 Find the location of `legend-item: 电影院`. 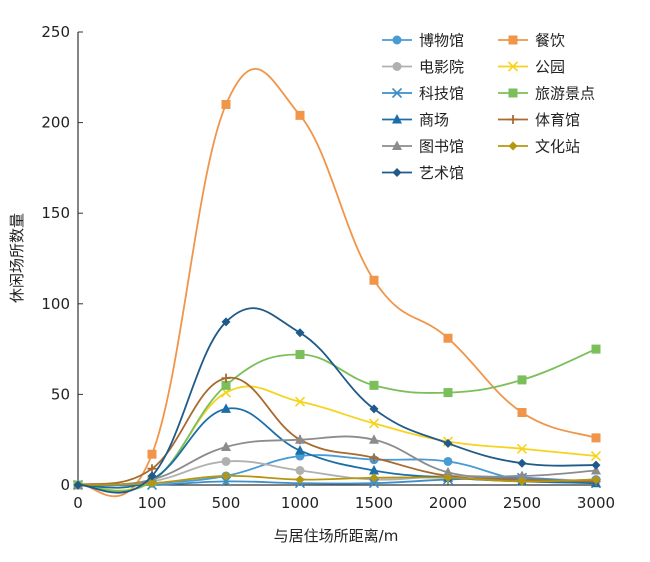

legend-item: 电影院 is located at coordinates (423, 67).